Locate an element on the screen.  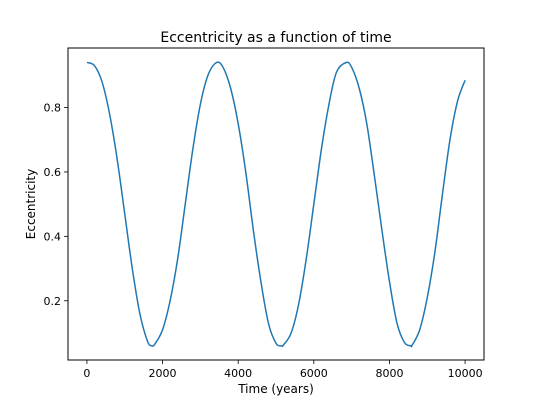
x-axis-ticks: 0 2000 4000 6000 8000 10000 is located at coordinates (283, 370).